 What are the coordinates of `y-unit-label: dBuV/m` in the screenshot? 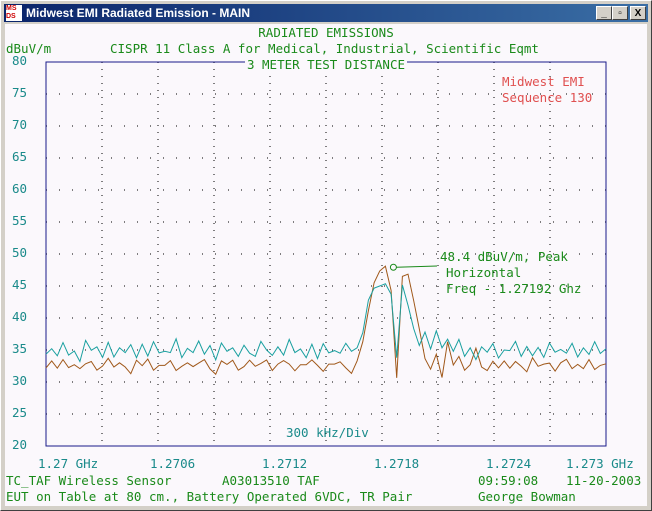 It's located at (29, 48).